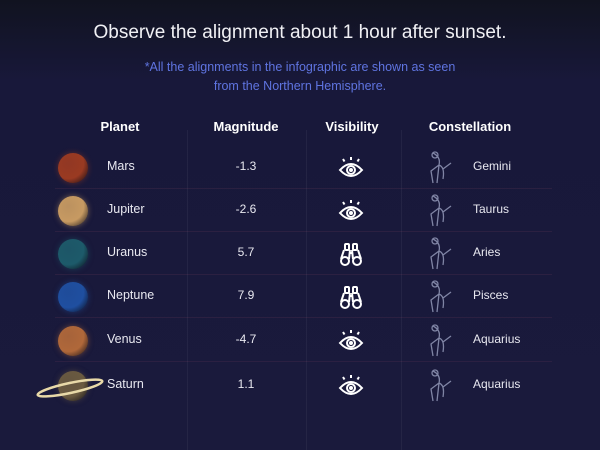  Describe the element at coordinates (294, 385) in the screenshot. I see `table-row: Saturn 1.1 Aquarius` at that location.